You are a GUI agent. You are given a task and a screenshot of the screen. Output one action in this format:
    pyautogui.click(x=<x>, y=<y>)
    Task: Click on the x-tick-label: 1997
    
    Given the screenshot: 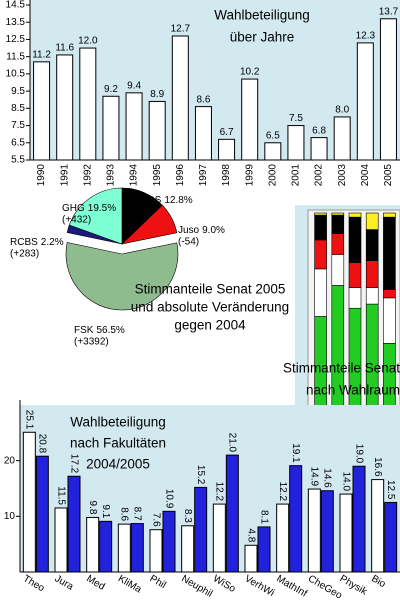 What is the action you would take?
    pyautogui.click(x=203, y=175)
    